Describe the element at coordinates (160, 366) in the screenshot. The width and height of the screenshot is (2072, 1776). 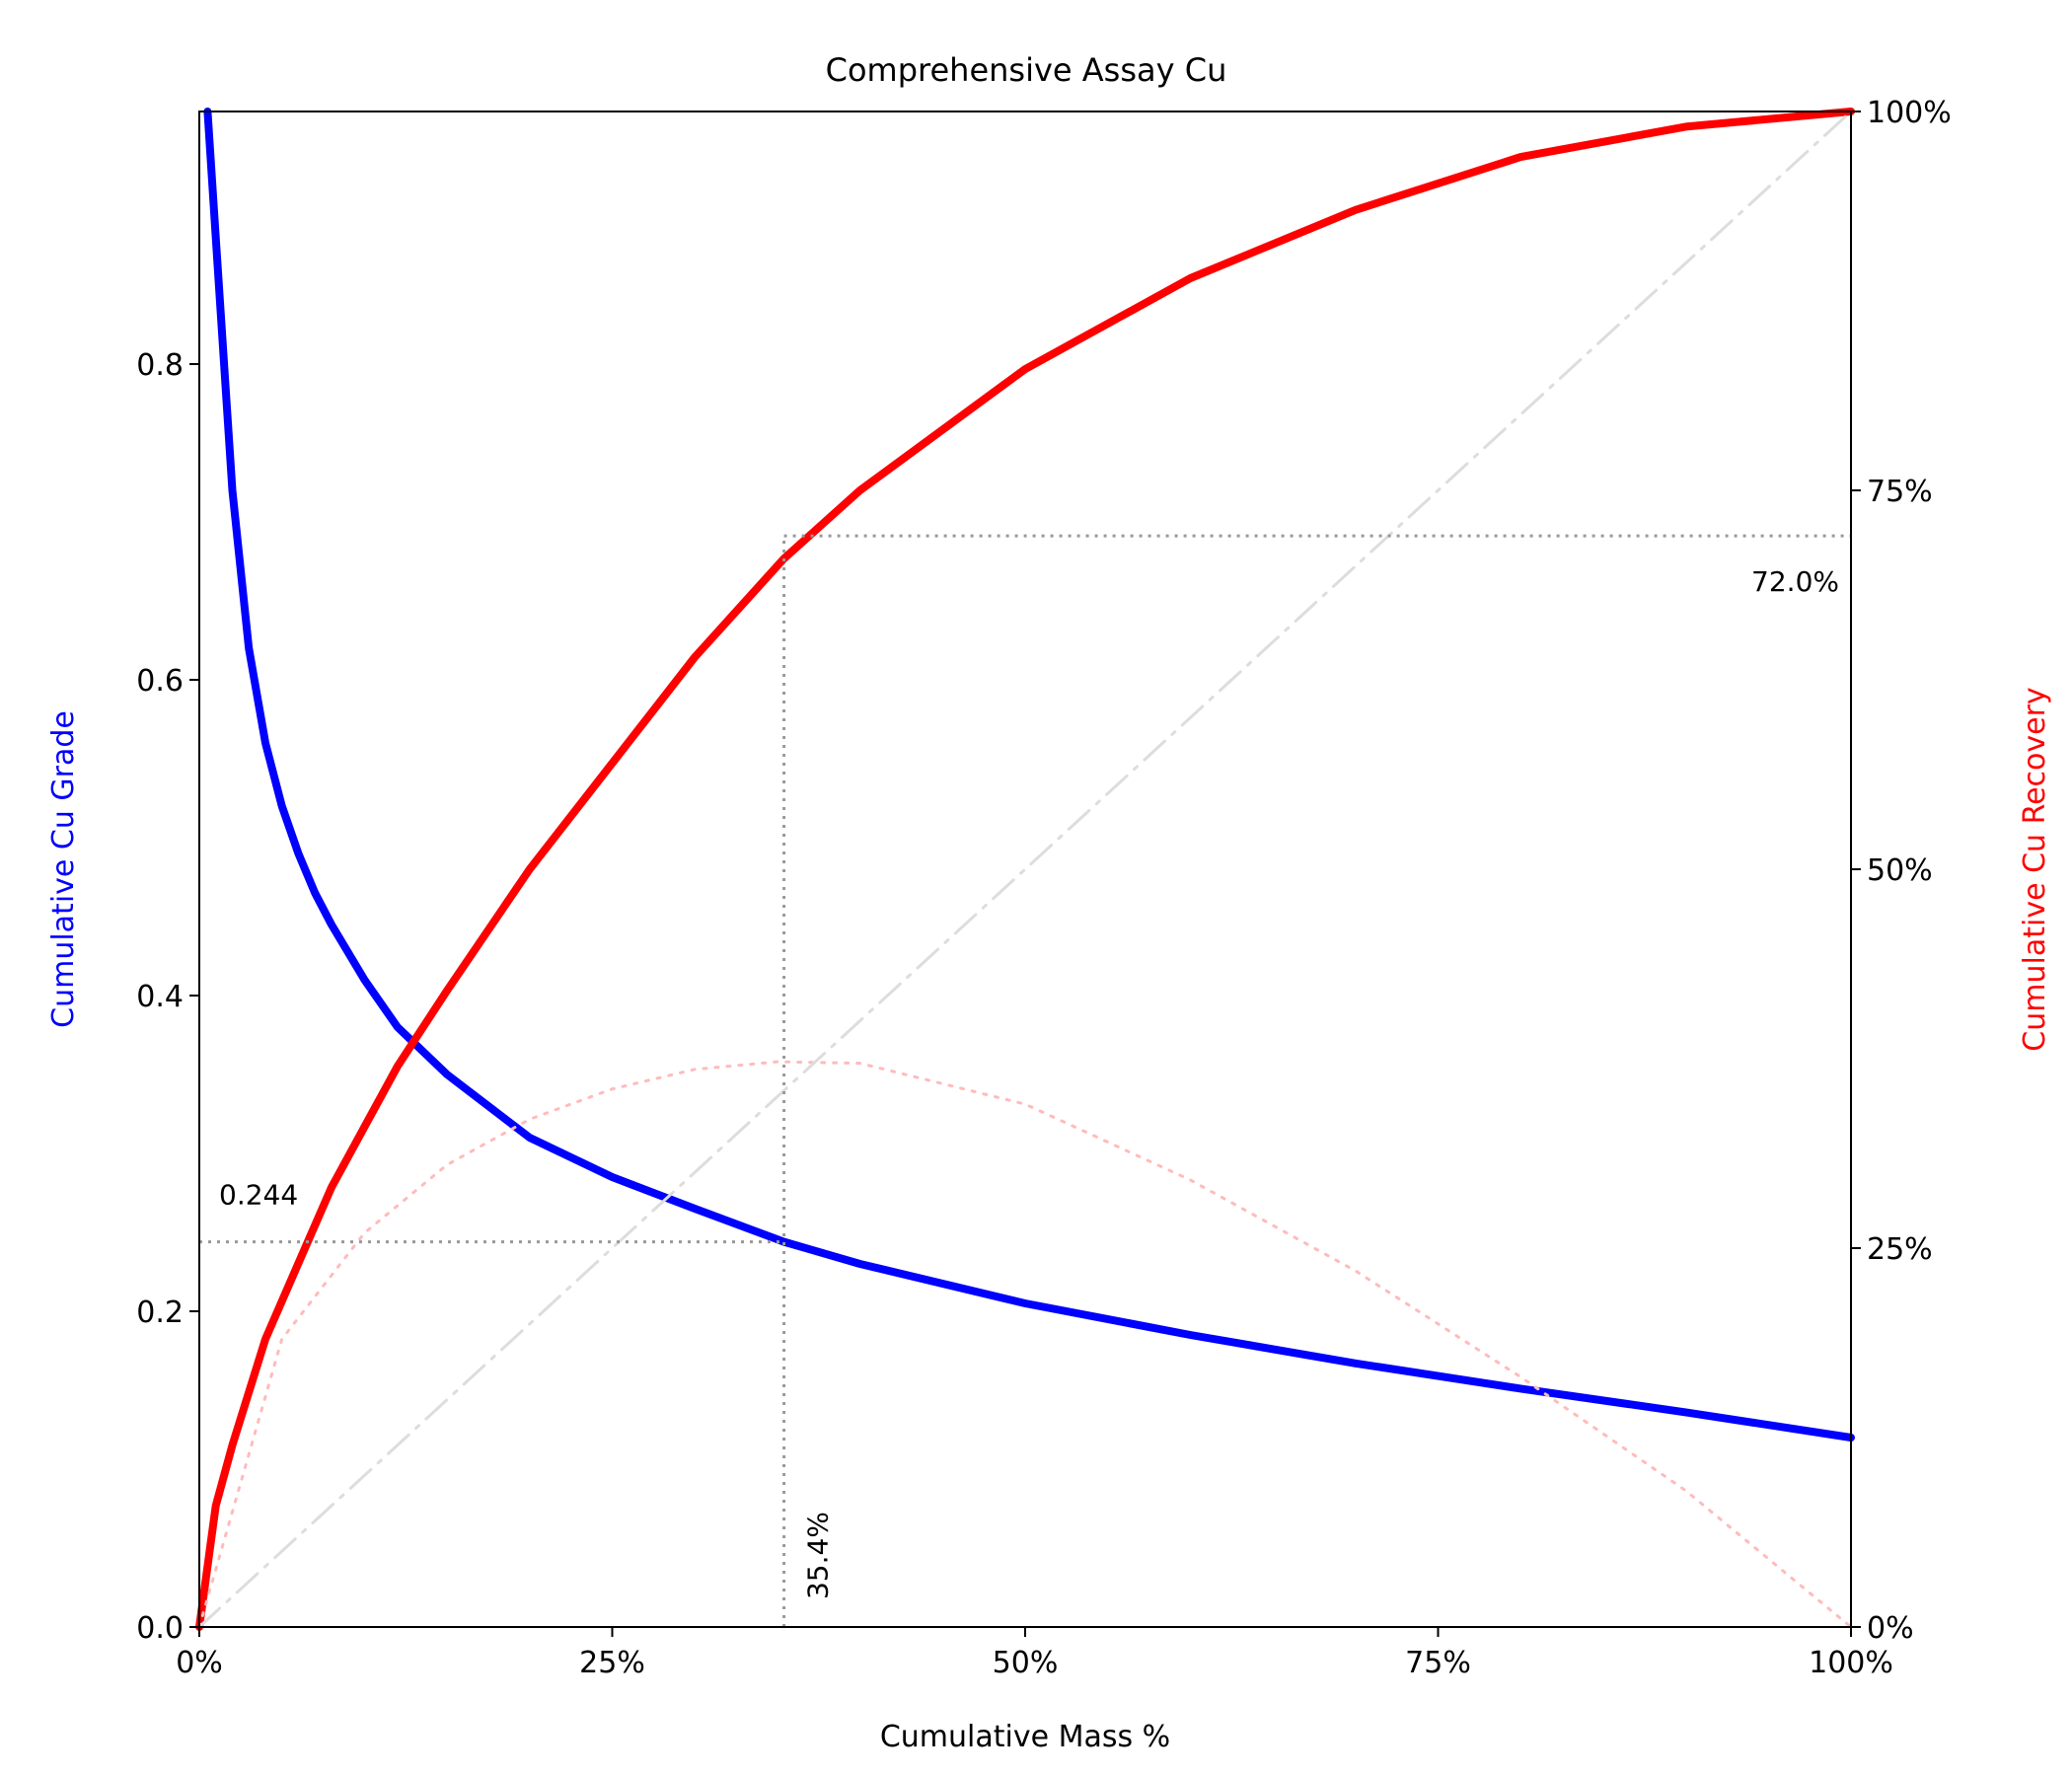
I see `left-tick-label: 0.8` at that location.